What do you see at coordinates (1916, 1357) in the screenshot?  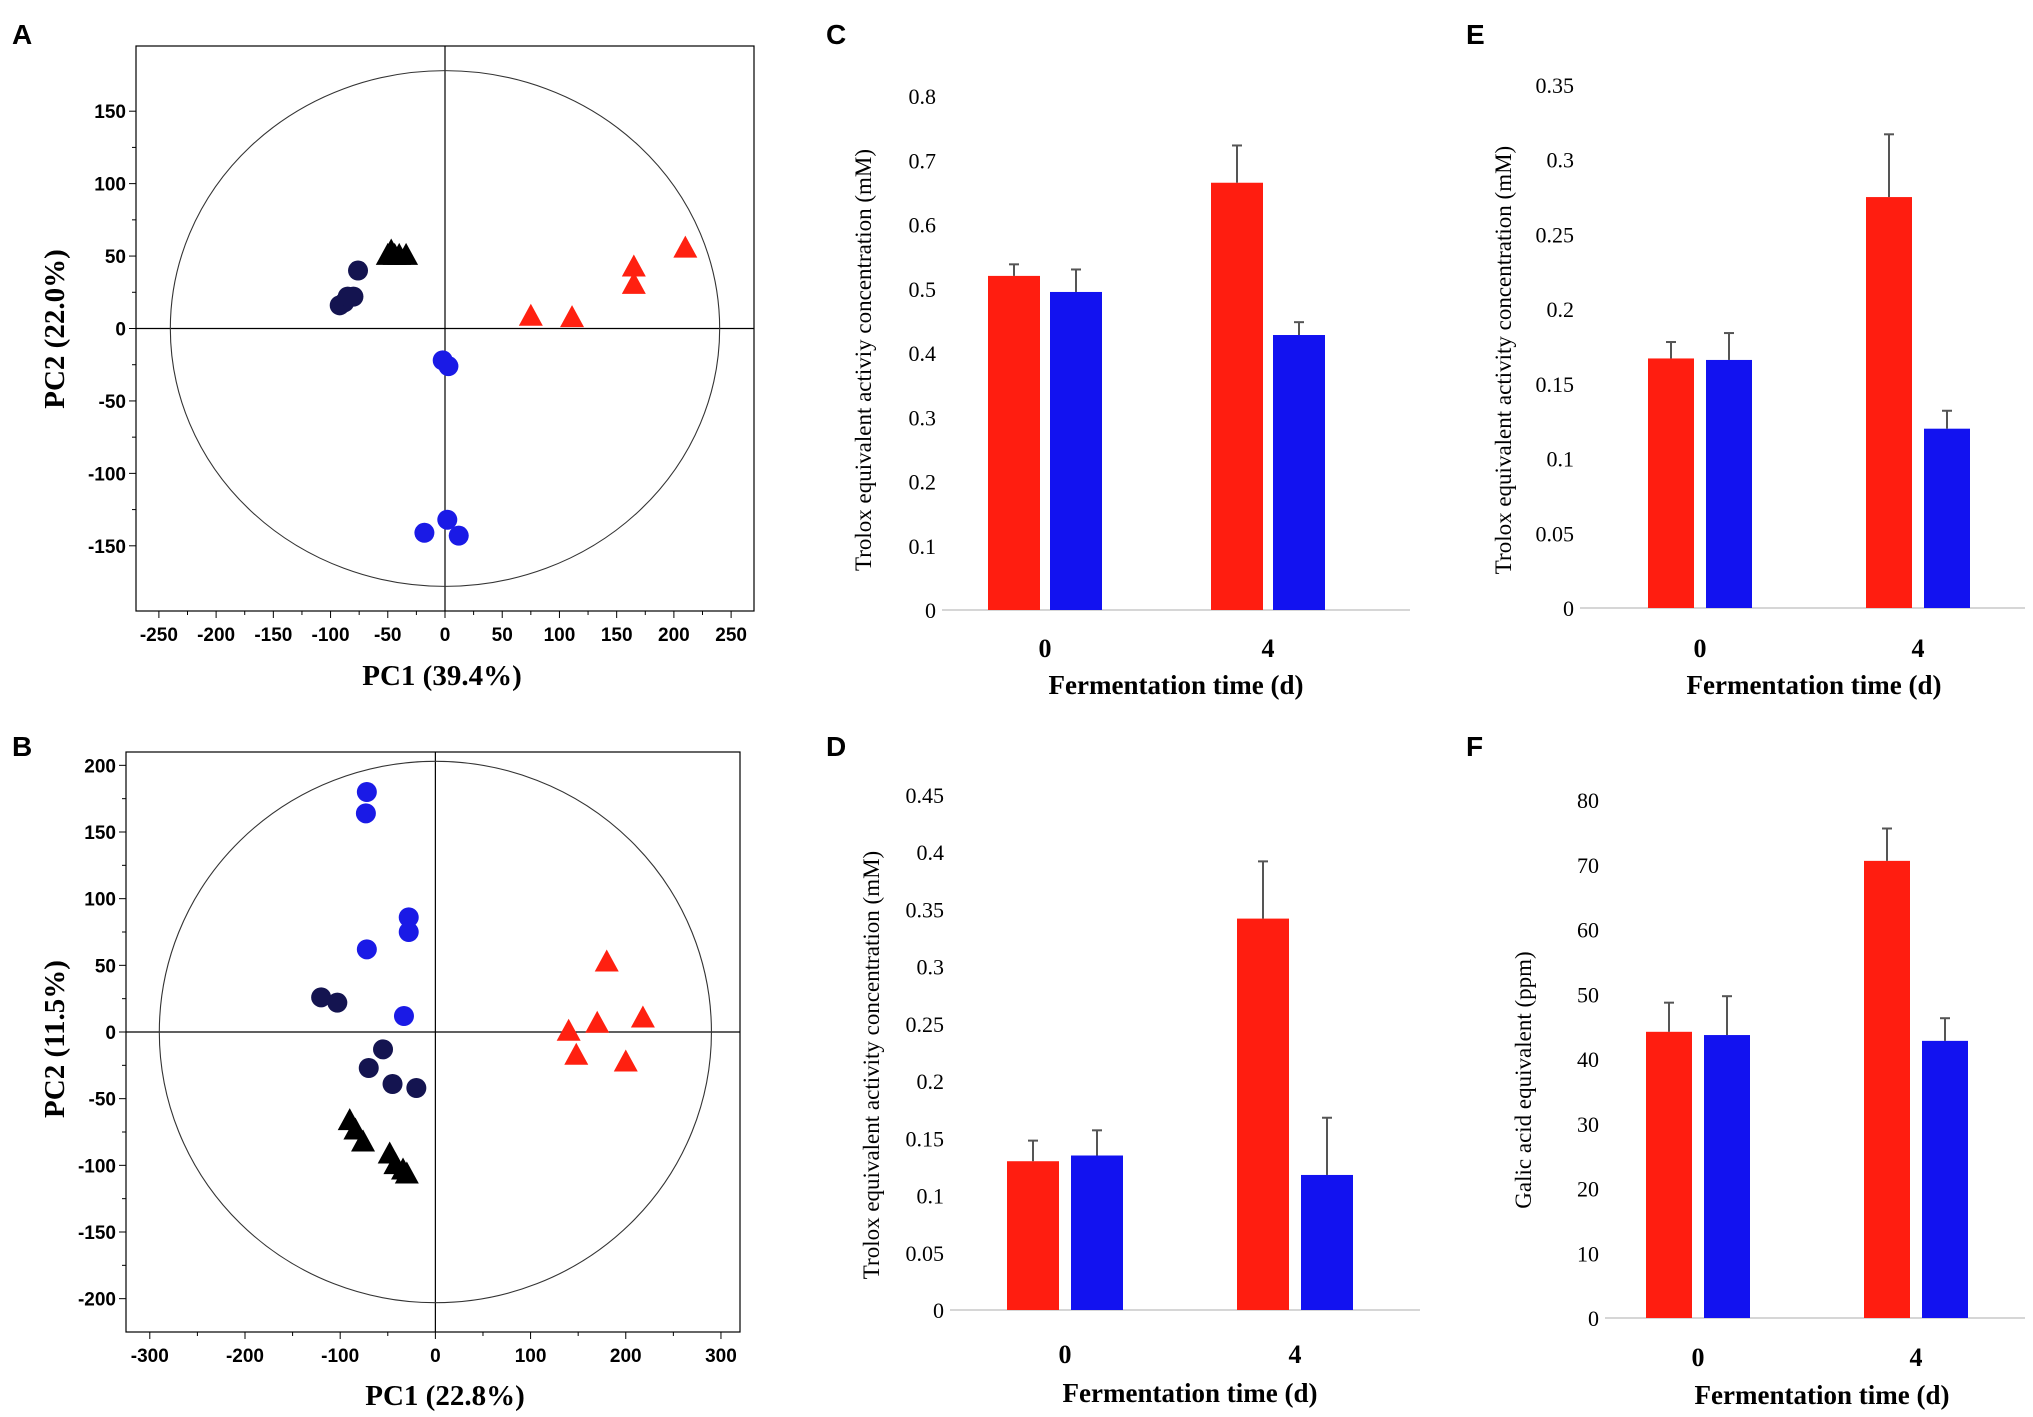 I see `panel-f-category-label: 4` at bounding box center [1916, 1357].